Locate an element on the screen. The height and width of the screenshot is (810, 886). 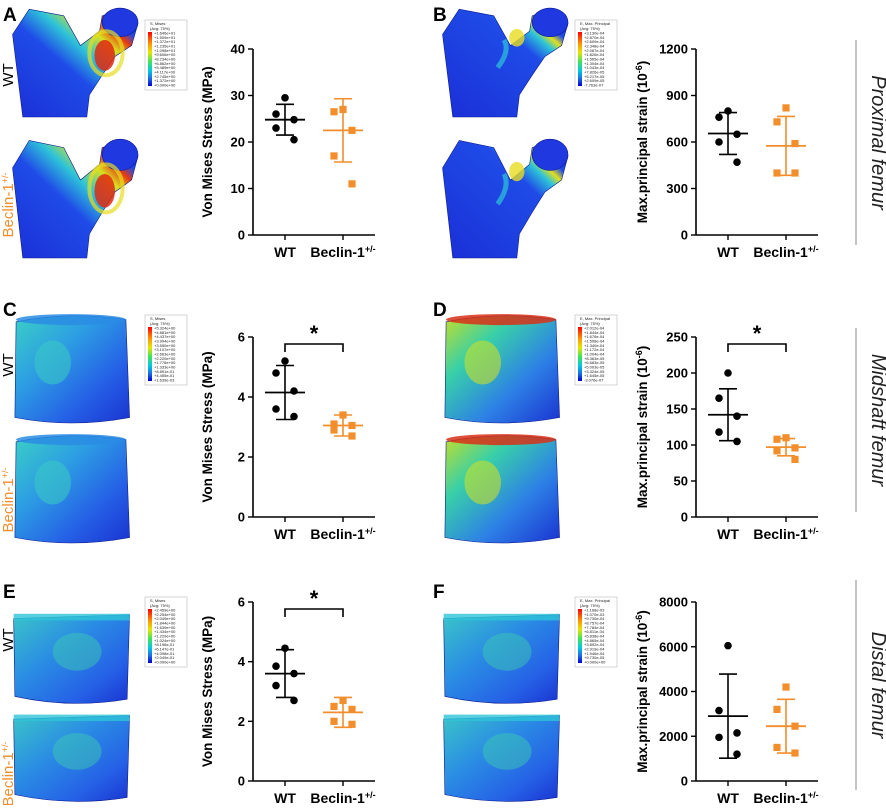
fe-model-B-top is located at coordinates (505, 62).